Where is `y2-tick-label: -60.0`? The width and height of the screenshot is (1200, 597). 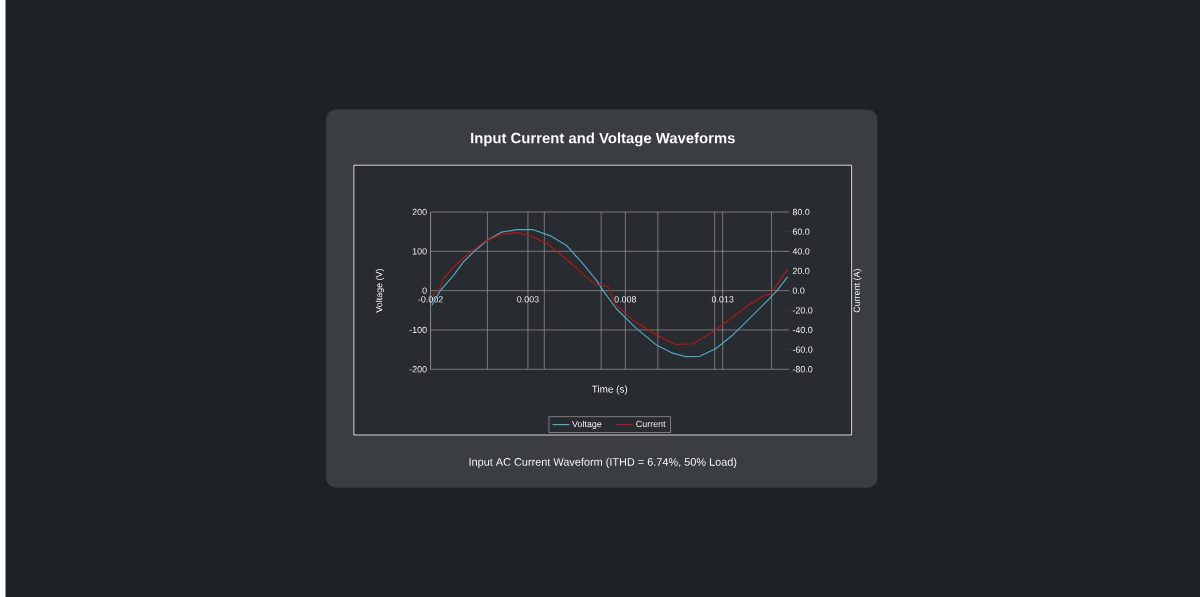
y2-tick-label: -60.0 is located at coordinates (802, 349).